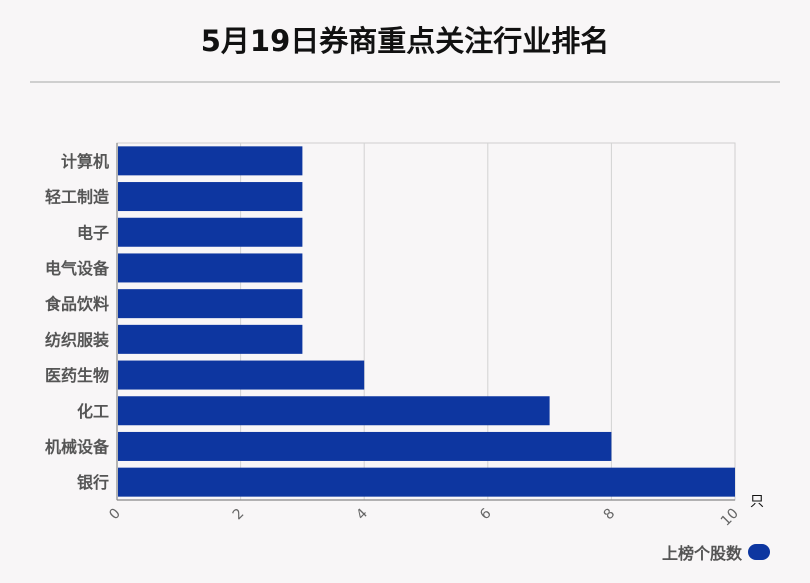 This screenshot has height=583, width=810. What do you see at coordinates (85, 161) in the screenshot?
I see `category-label: 计算机` at bounding box center [85, 161].